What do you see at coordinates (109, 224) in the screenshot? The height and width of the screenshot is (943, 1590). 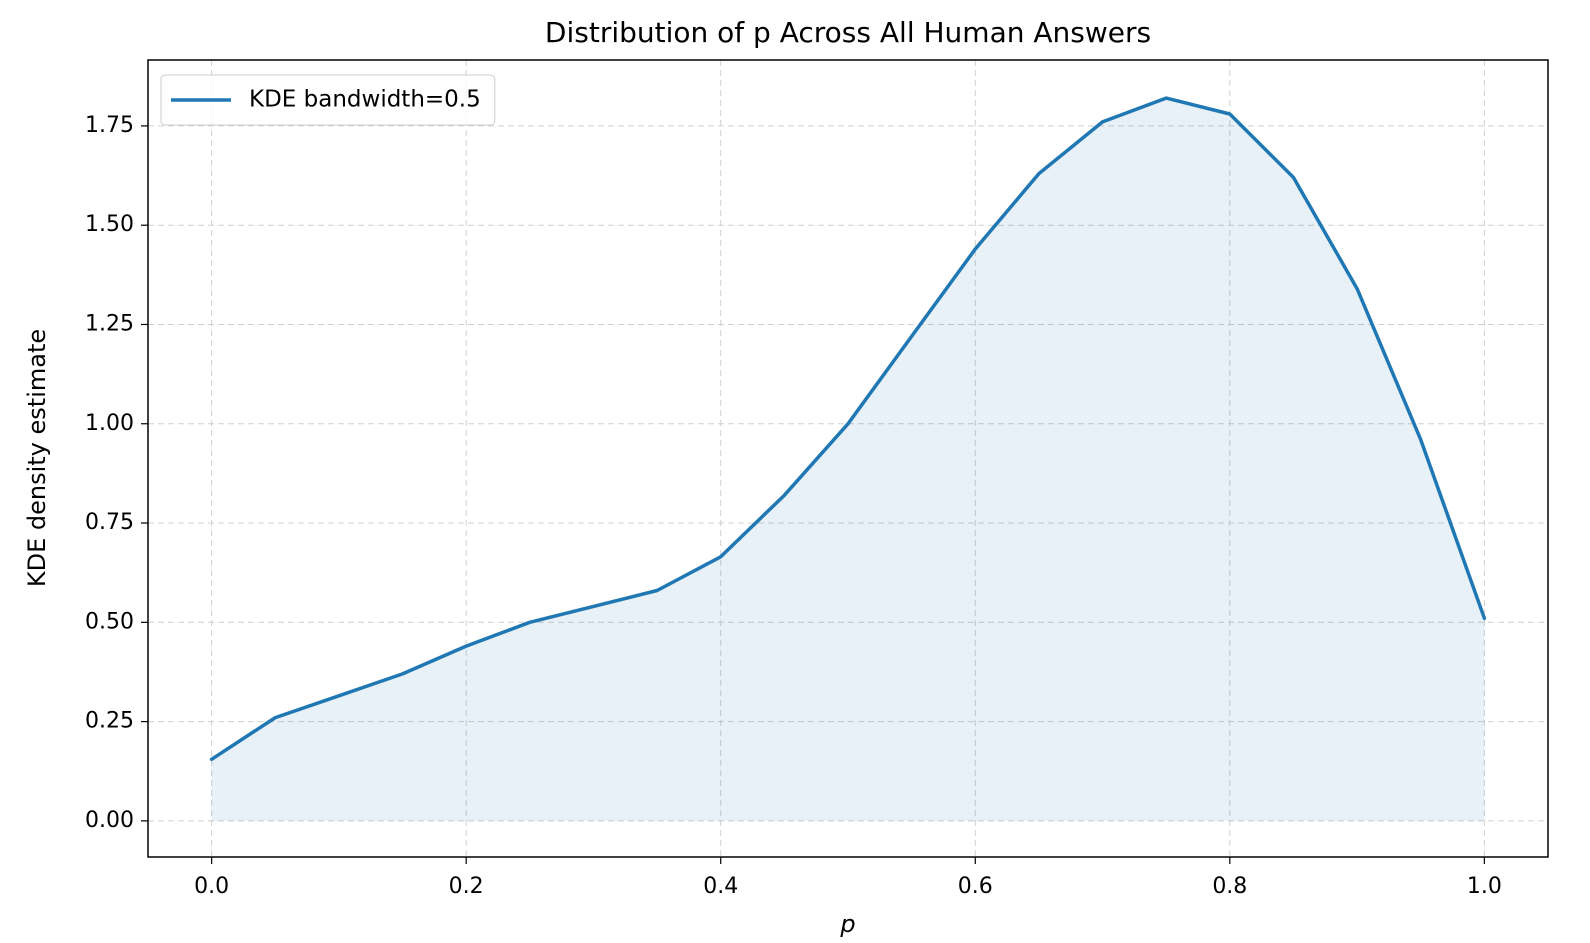 I see `y-tick-label: 1.50` at bounding box center [109, 224].